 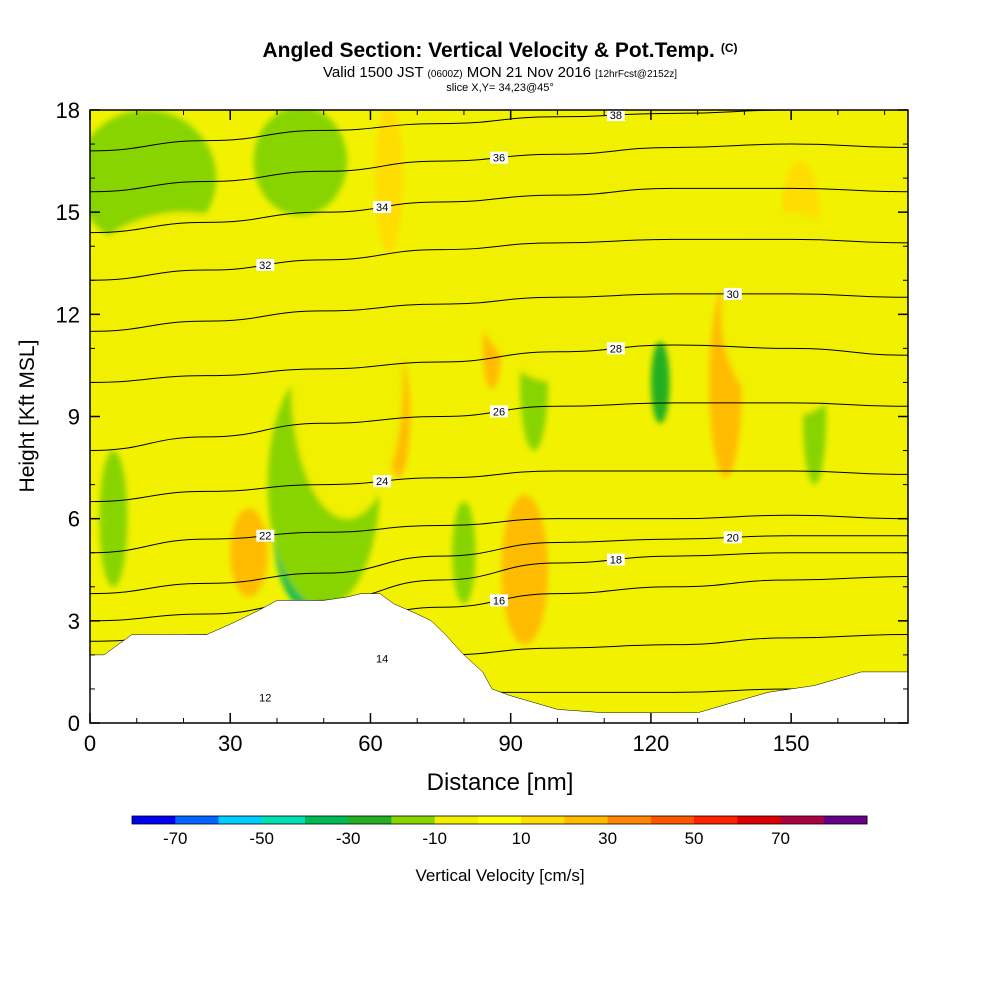 I want to click on svg-text: 30, so click(x=733, y=295).